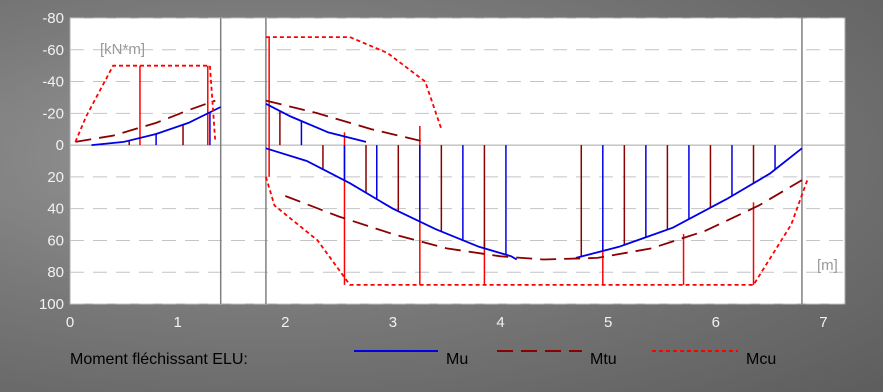 The image size is (883, 392). Describe the element at coordinates (423, 359) in the screenshot. I see `legend: Moment fléchissant ELU: Mu Mtu Mcu` at that location.